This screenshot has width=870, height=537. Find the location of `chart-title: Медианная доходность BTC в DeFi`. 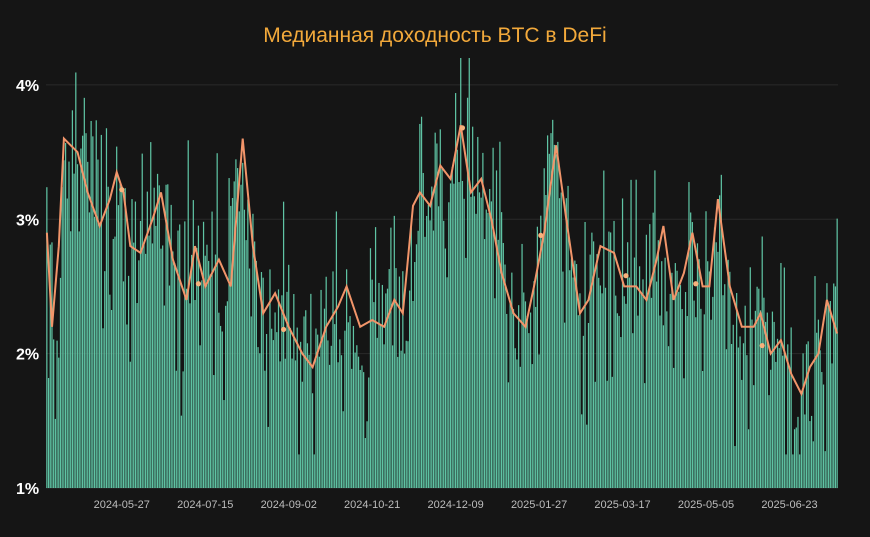

chart-title: Медианная доходность BTC в DeFi is located at coordinates (435, 35).